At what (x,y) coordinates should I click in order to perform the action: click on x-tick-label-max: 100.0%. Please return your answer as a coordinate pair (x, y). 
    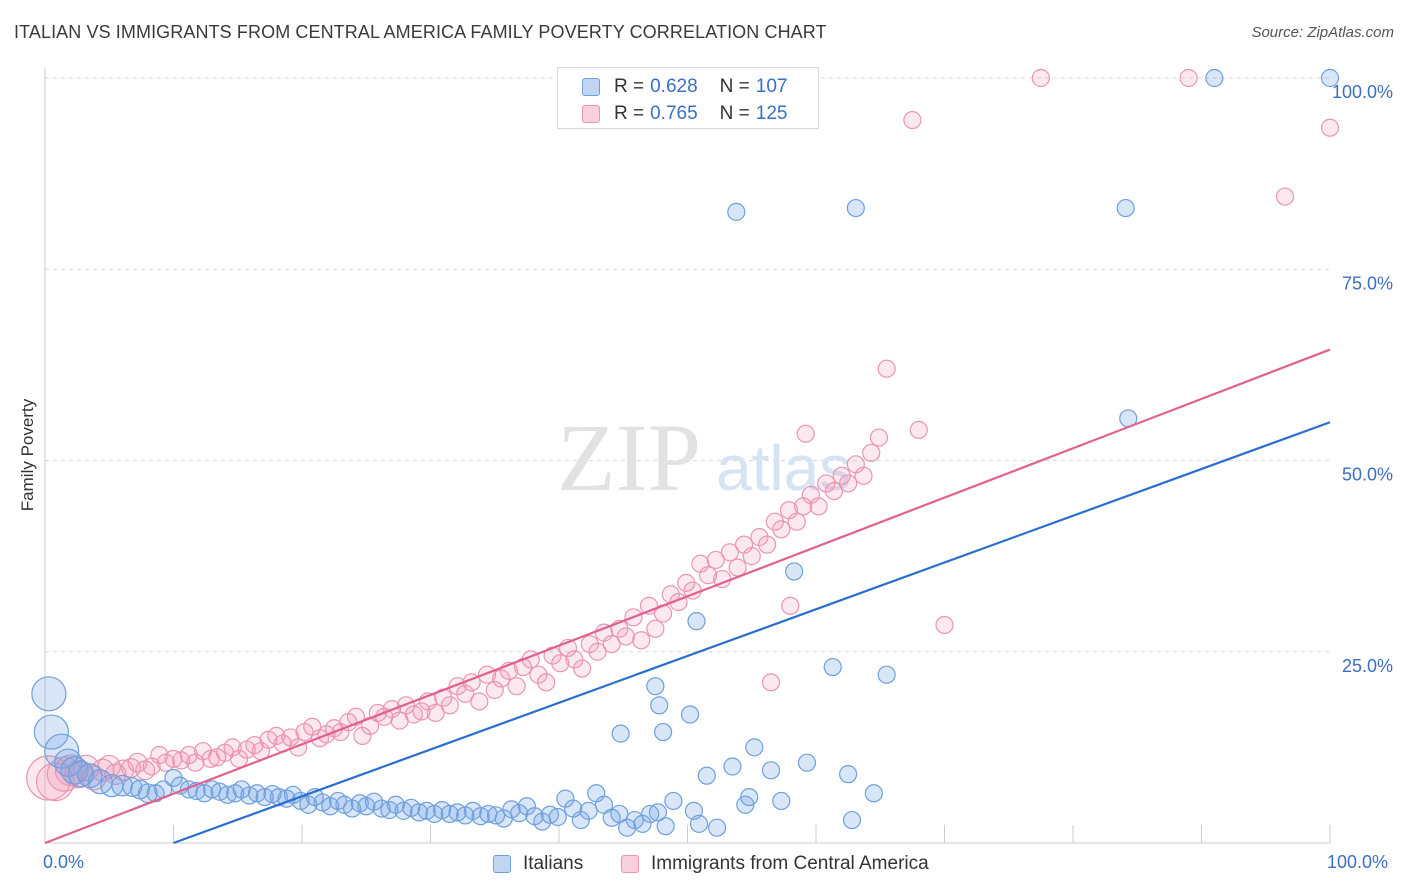
    Looking at the image, I should click on (1358, 862).